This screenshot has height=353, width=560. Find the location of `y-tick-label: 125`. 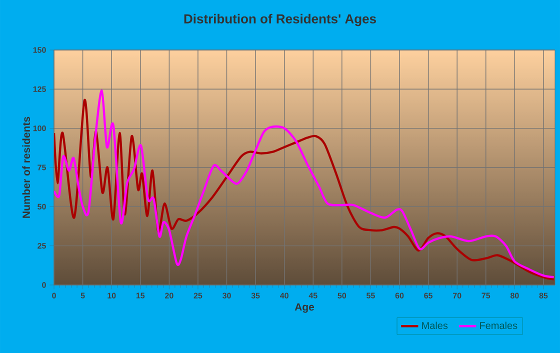

y-tick-label: 125 is located at coordinates (39, 89).